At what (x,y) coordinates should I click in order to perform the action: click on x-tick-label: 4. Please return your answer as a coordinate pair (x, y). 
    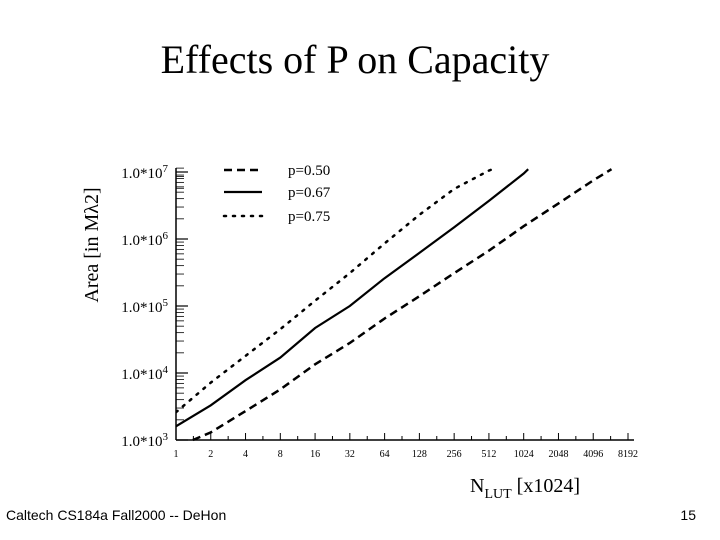
    Looking at the image, I should click on (245, 454).